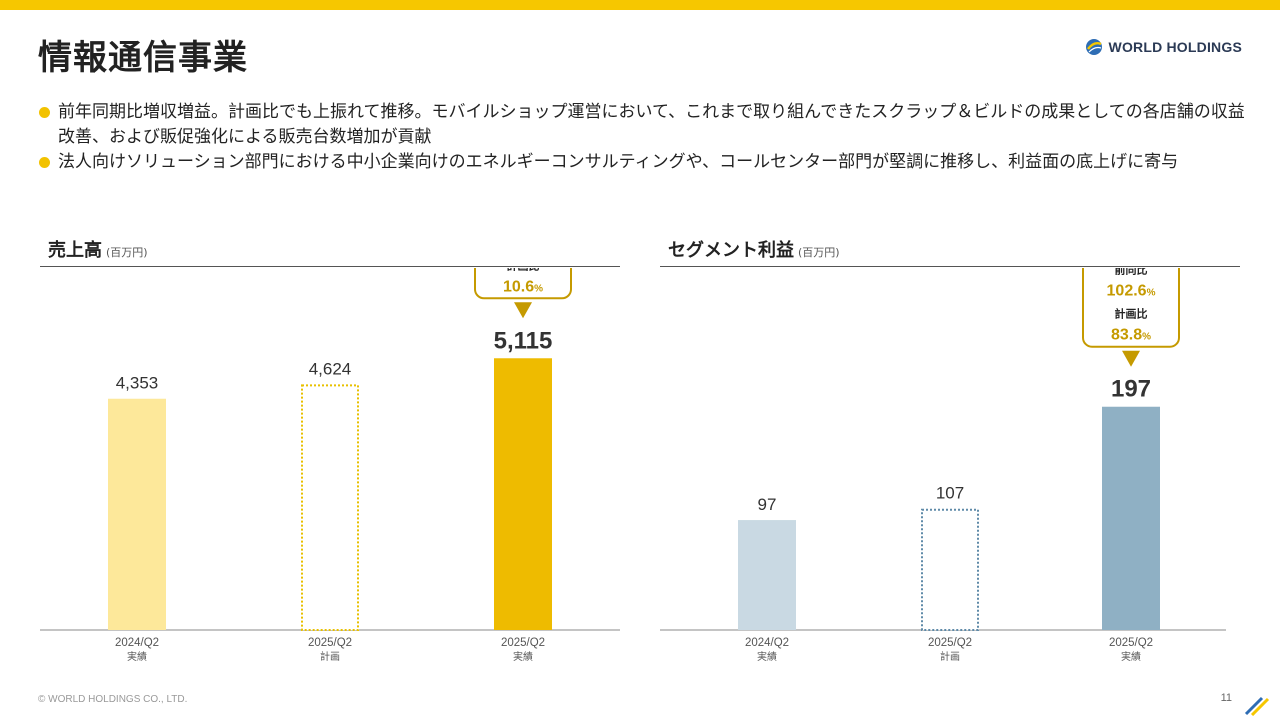 This screenshot has width=1280, height=720. What do you see at coordinates (523, 340) in the screenshot?
I see `data-label: 5,115` at bounding box center [523, 340].